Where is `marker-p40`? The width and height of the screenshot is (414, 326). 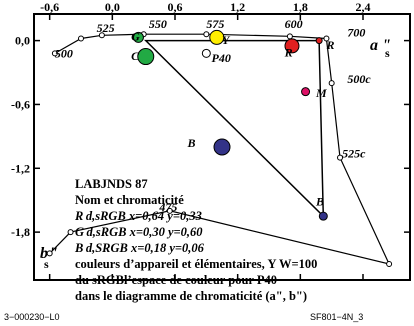
marker-p40 is located at coordinates (206, 53).